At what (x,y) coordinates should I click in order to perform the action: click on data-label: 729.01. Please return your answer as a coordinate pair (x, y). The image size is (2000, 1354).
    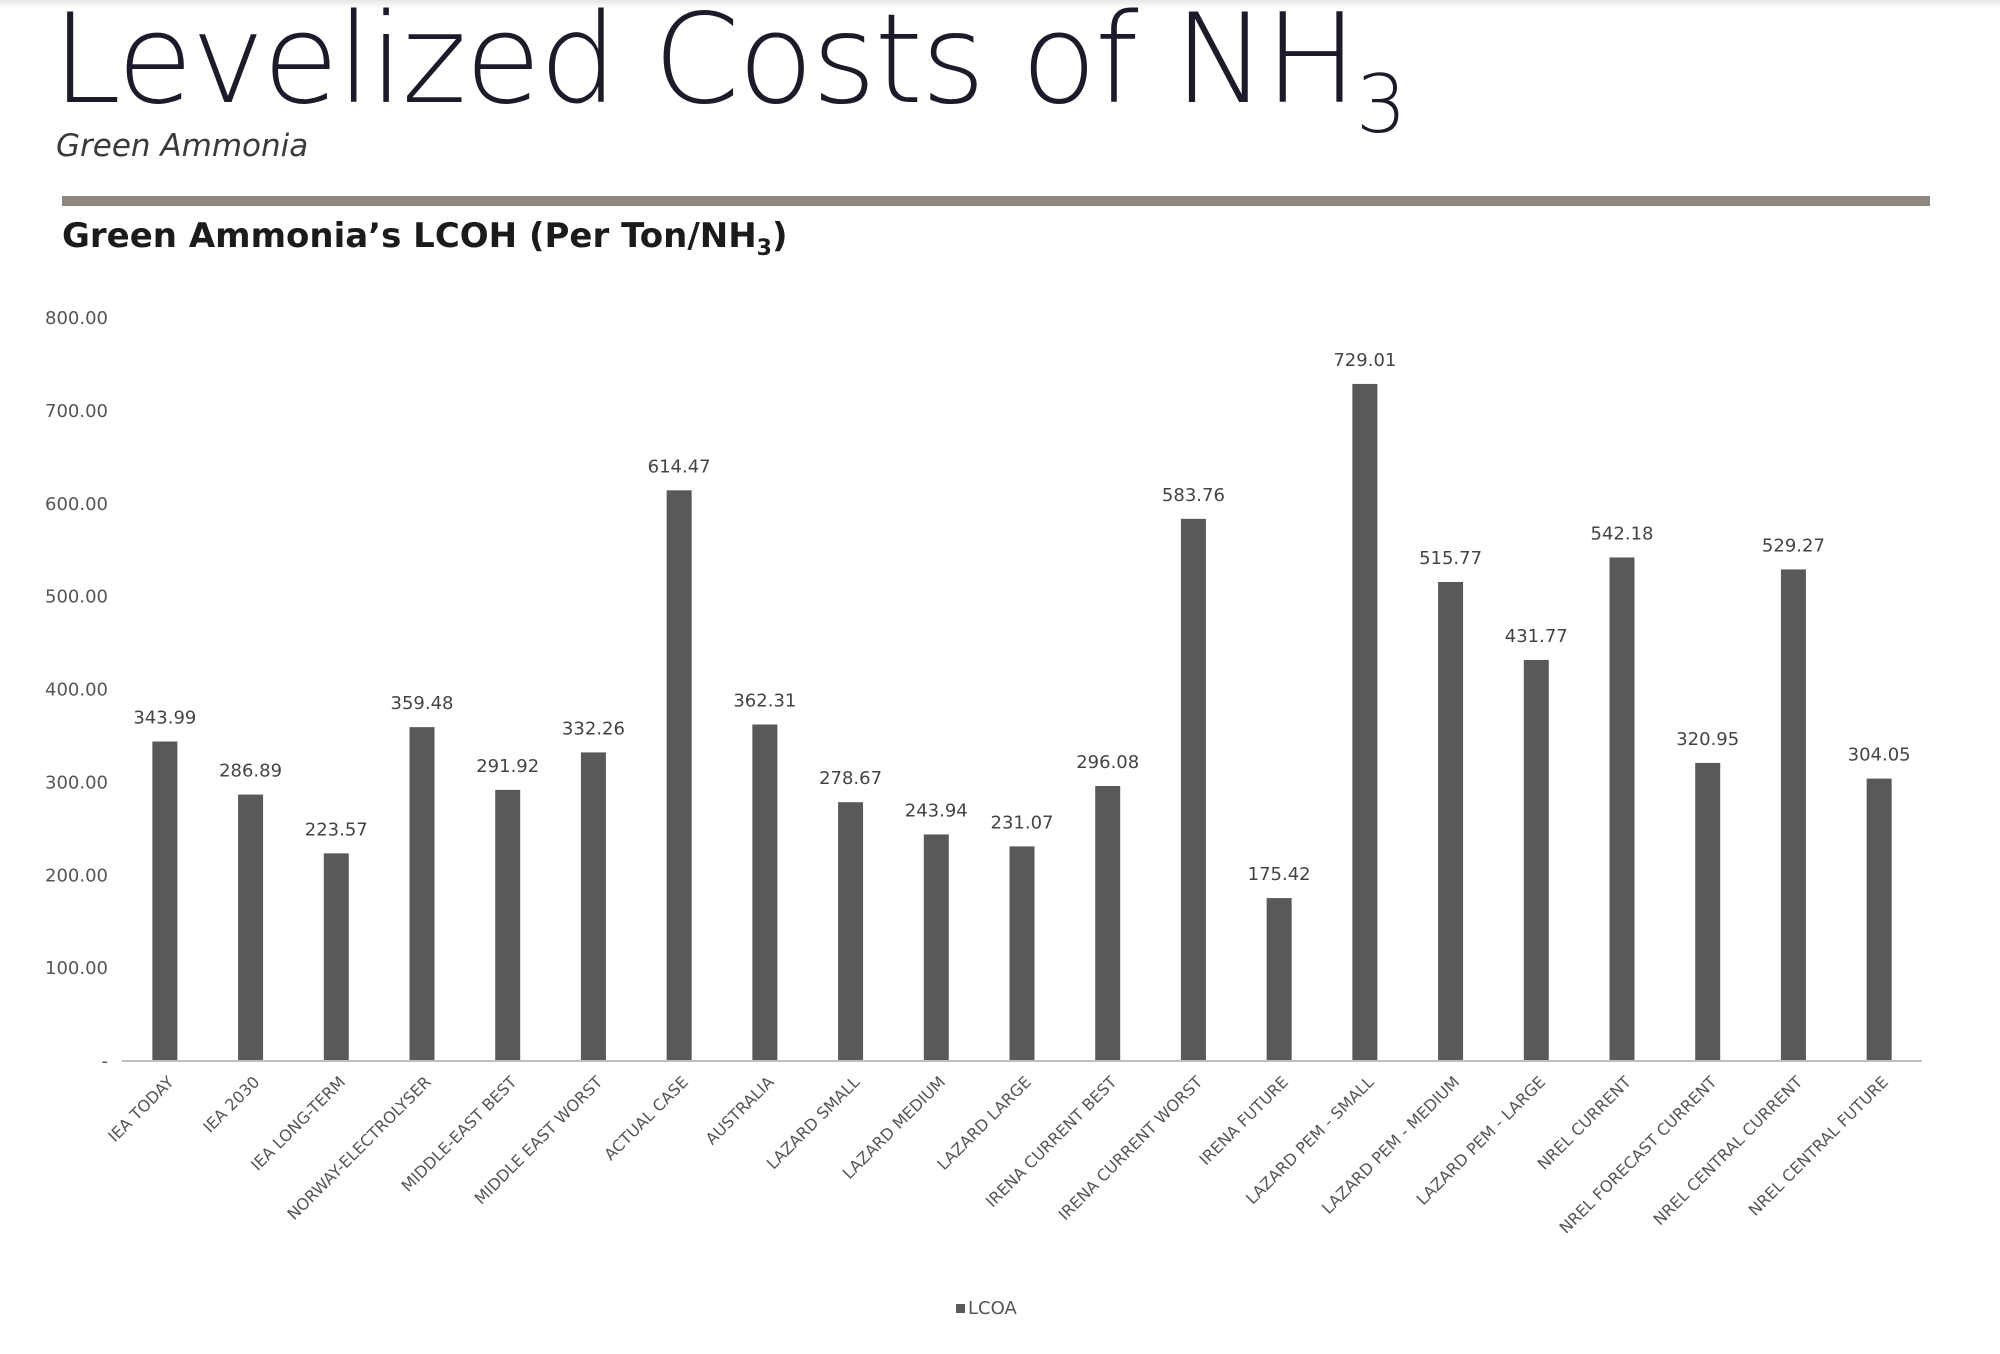
    Looking at the image, I should click on (1364, 360).